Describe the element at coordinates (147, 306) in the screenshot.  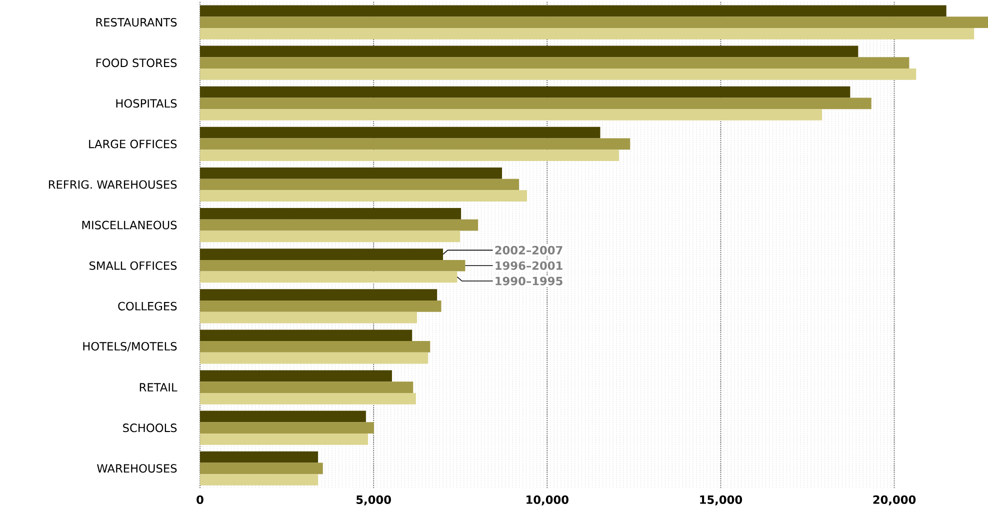
I see `y-tick-label: COLLEGES` at that location.